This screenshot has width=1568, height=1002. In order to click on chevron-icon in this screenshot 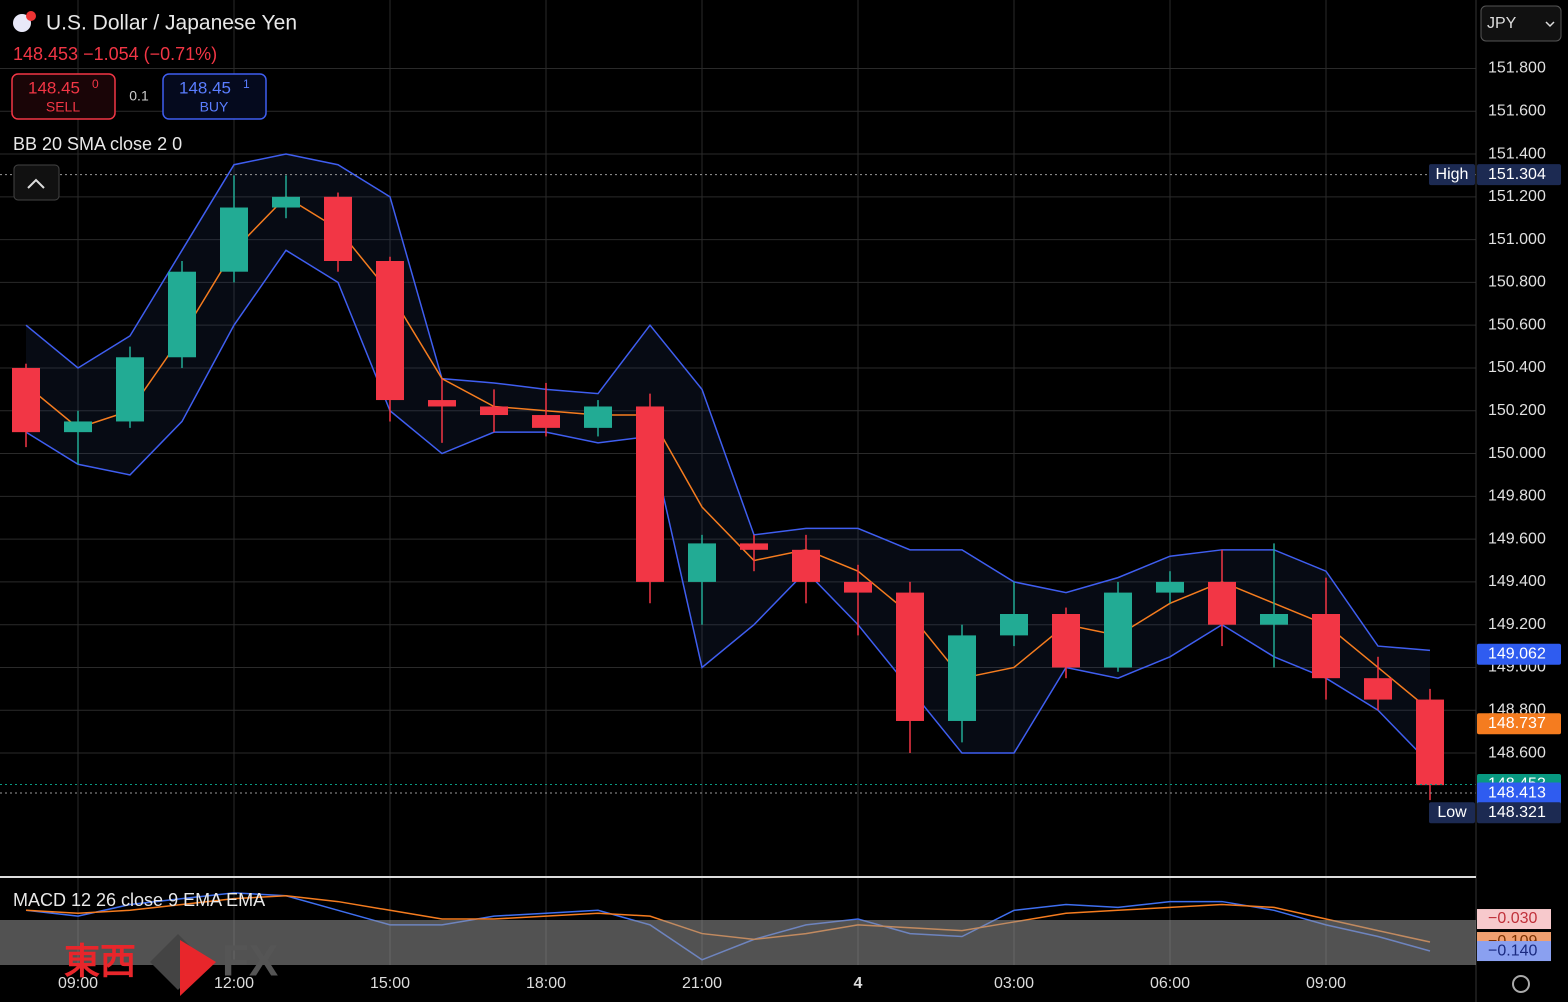, I will do `click(36, 183)`.